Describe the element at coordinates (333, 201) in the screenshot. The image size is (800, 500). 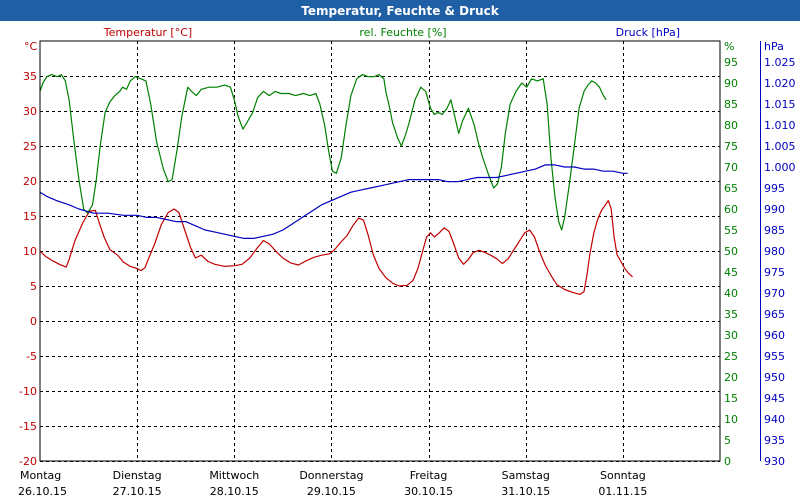
I see `series-line-pressure` at that location.